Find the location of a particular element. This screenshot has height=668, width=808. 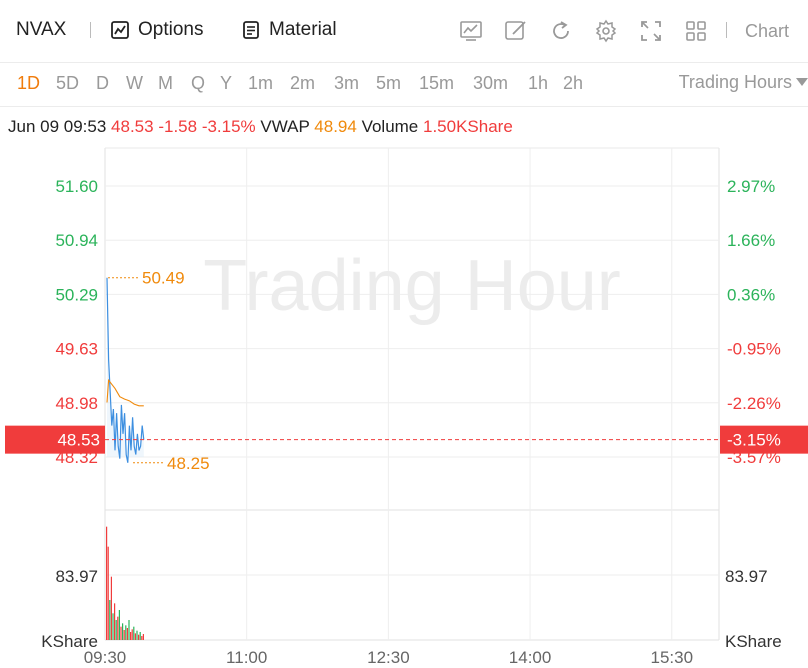

high-price-label: 50.49 is located at coordinates (163, 278).